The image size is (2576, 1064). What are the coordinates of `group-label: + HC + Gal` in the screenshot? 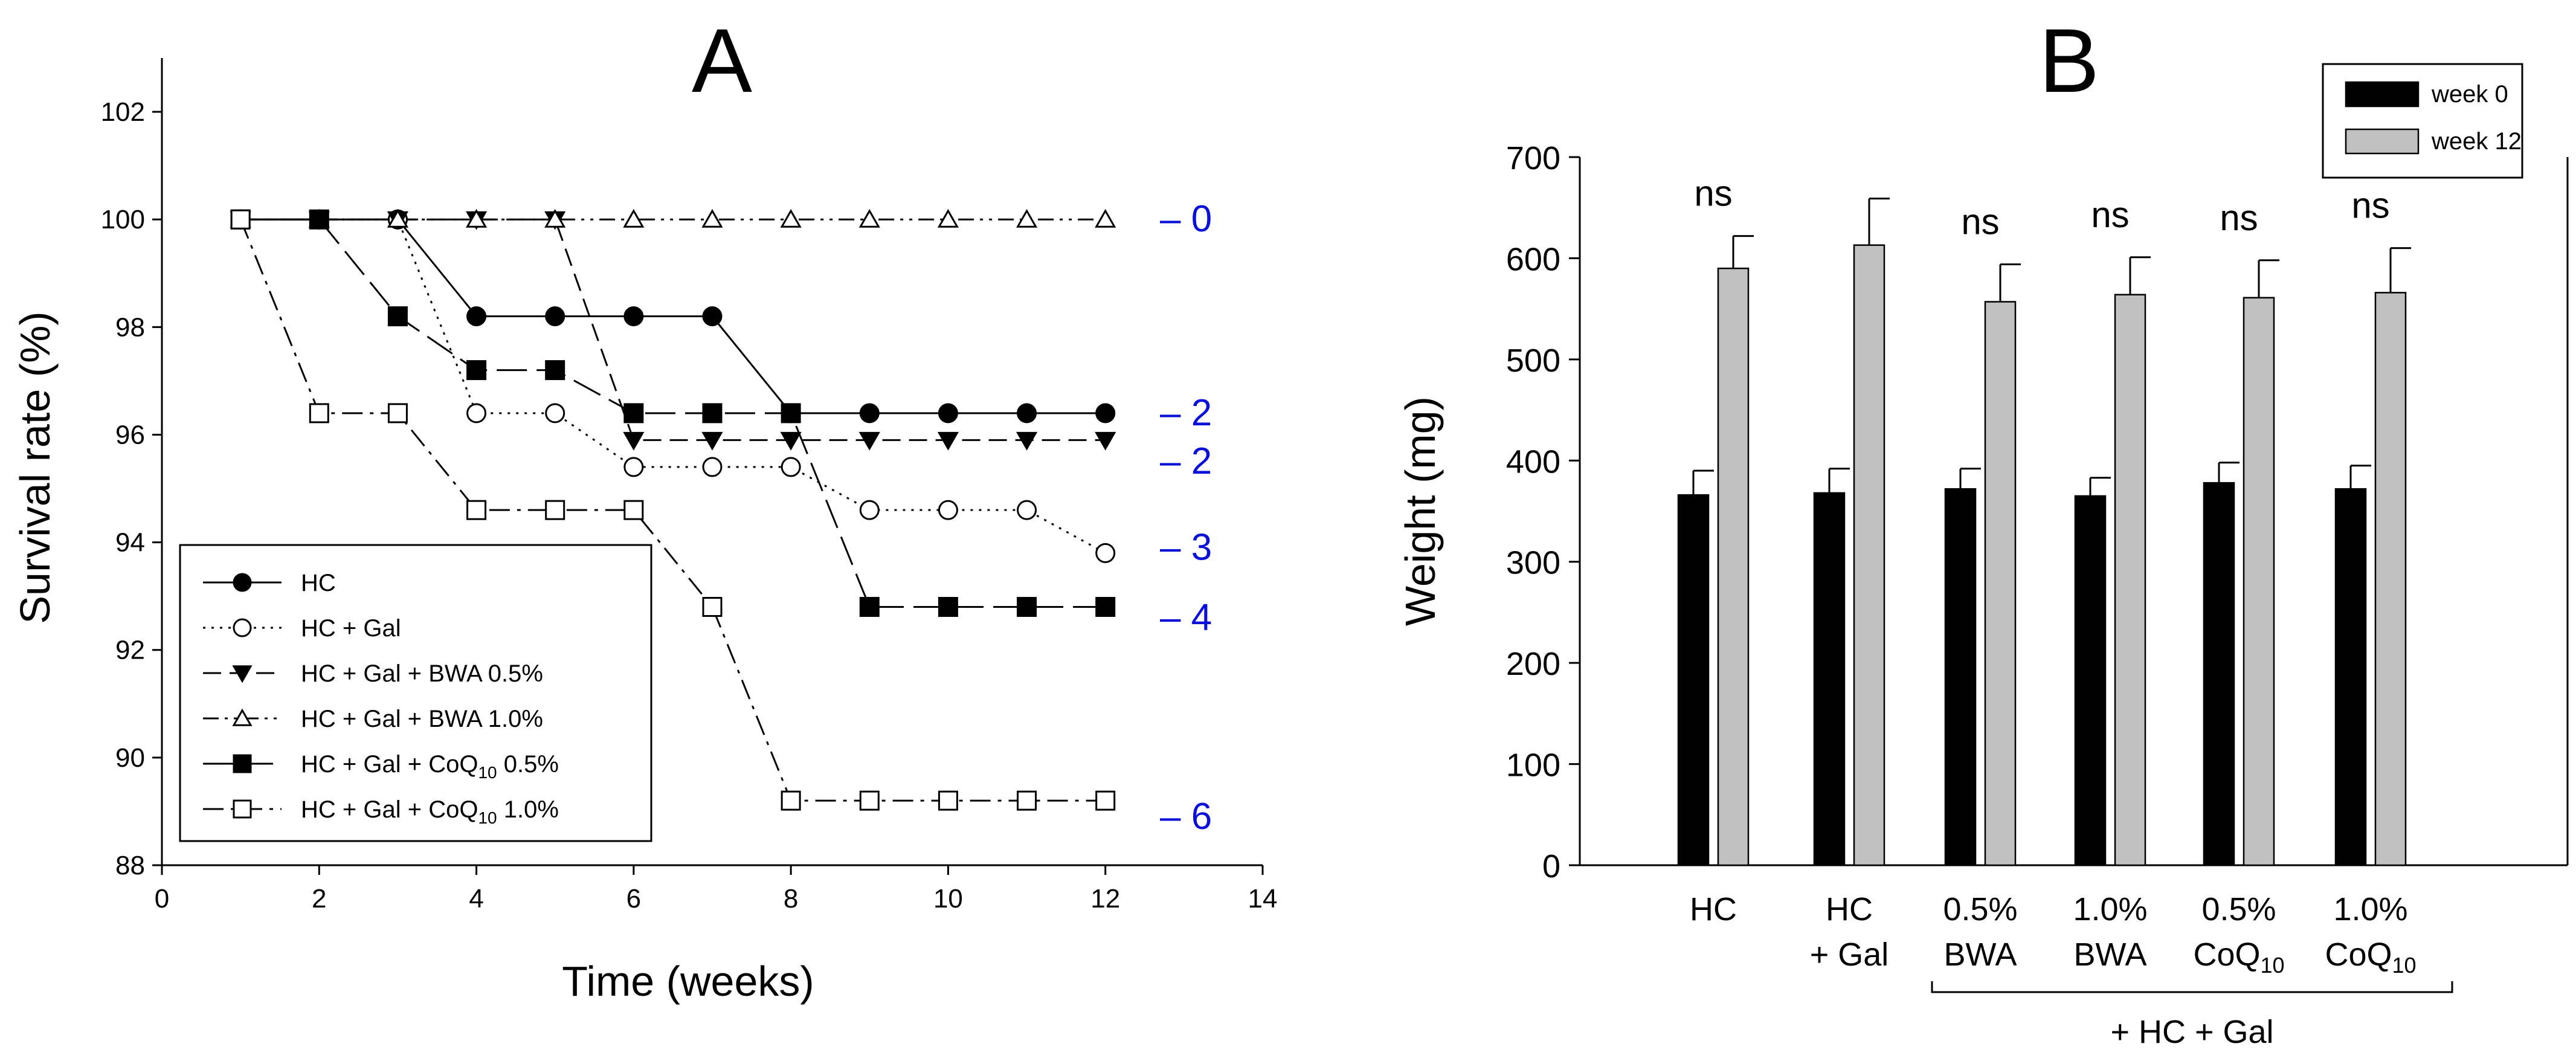 It's located at (2191, 1032).